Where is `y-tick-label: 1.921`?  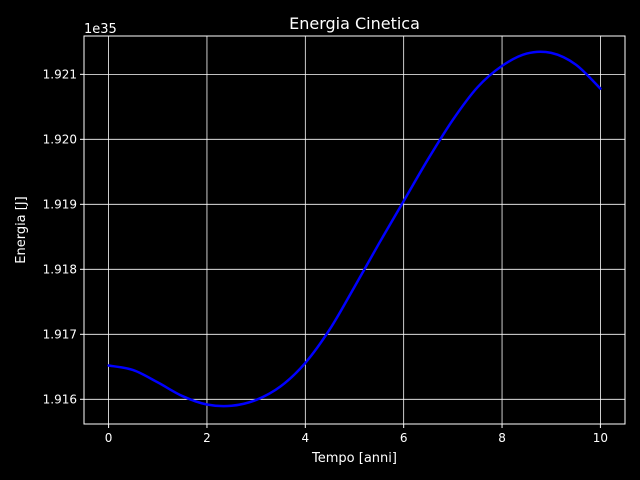
y-tick-label: 1.921 is located at coordinates (60, 74).